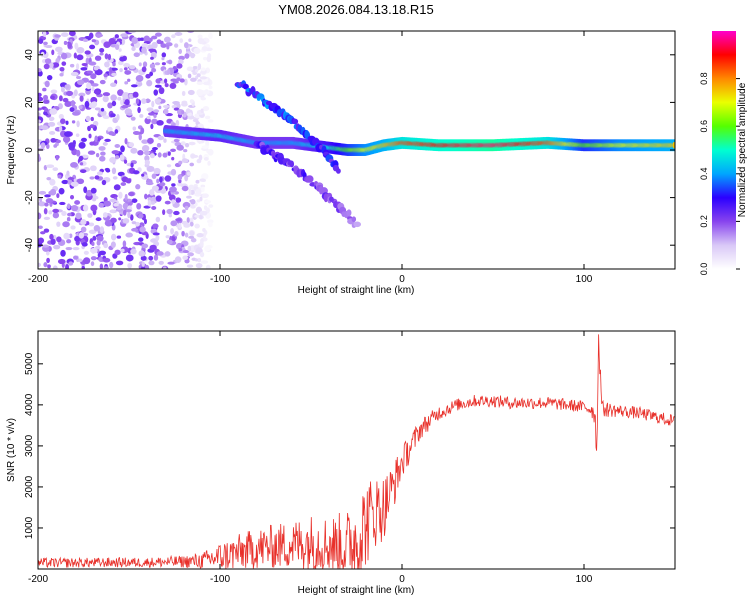 Image resolution: width=750 pixels, height=600 pixels. Describe the element at coordinates (704, 221) in the screenshot. I see `colorbar-tick-label: 0.2` at that location.